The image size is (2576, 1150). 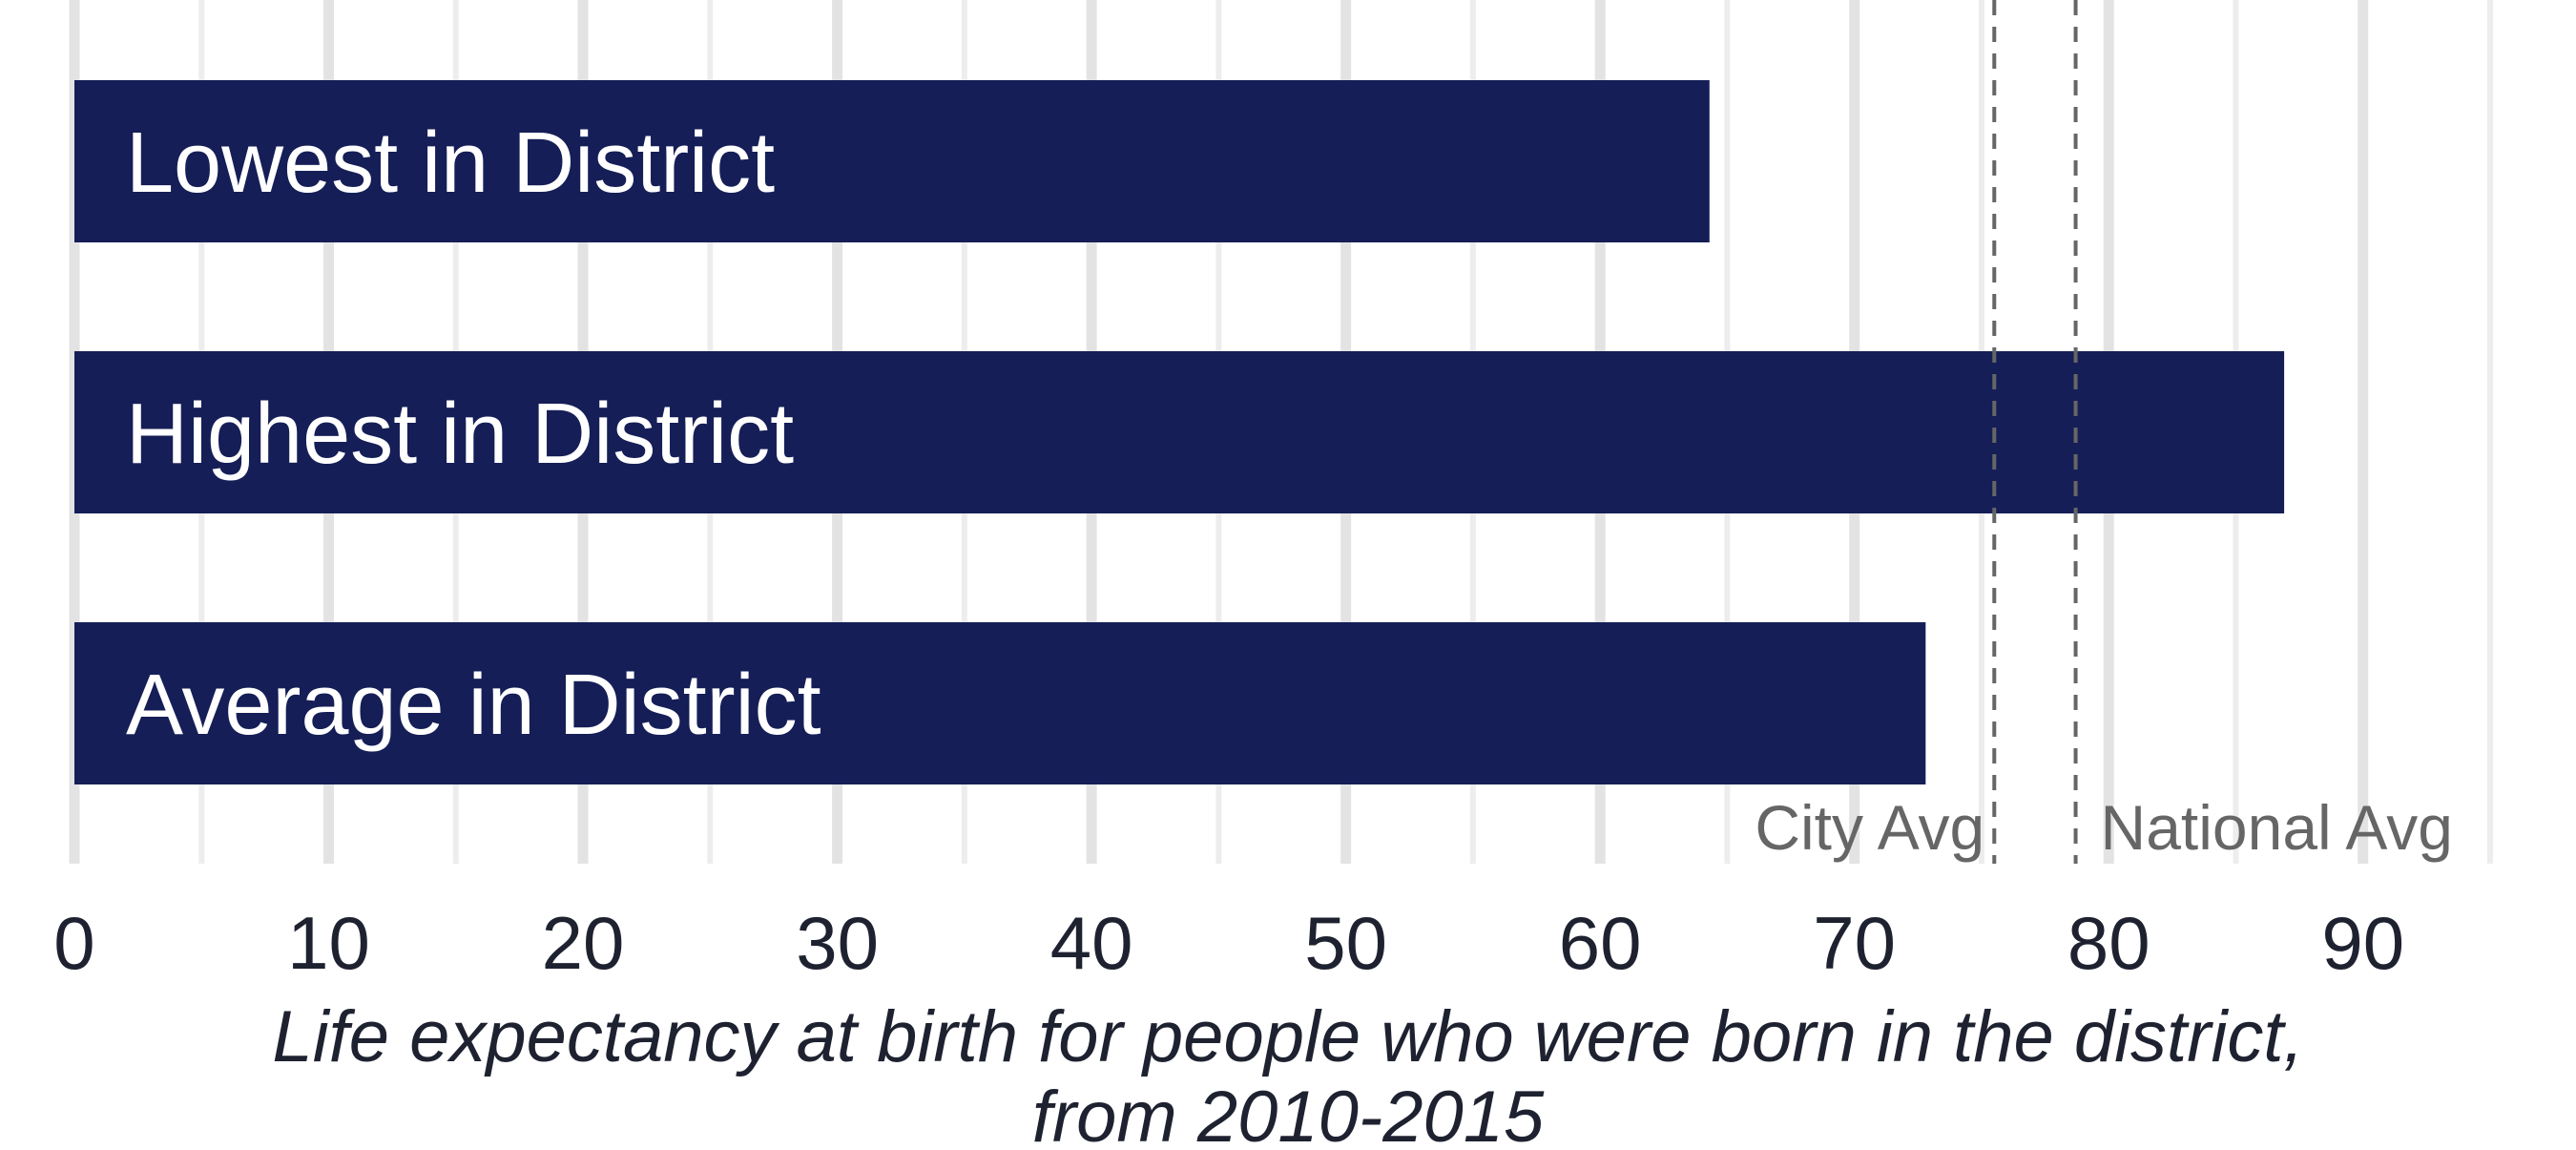 I want to click on x-tick-60: 60, so click(x=1600, y=943).